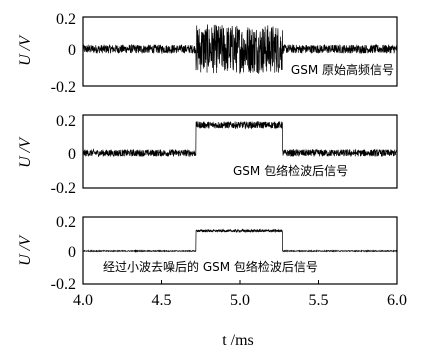  What do you see at coordinates (72, 50) in the screenshot?
I see `panel-1-ytick-mid: 0` at bounding box center [72, 50].